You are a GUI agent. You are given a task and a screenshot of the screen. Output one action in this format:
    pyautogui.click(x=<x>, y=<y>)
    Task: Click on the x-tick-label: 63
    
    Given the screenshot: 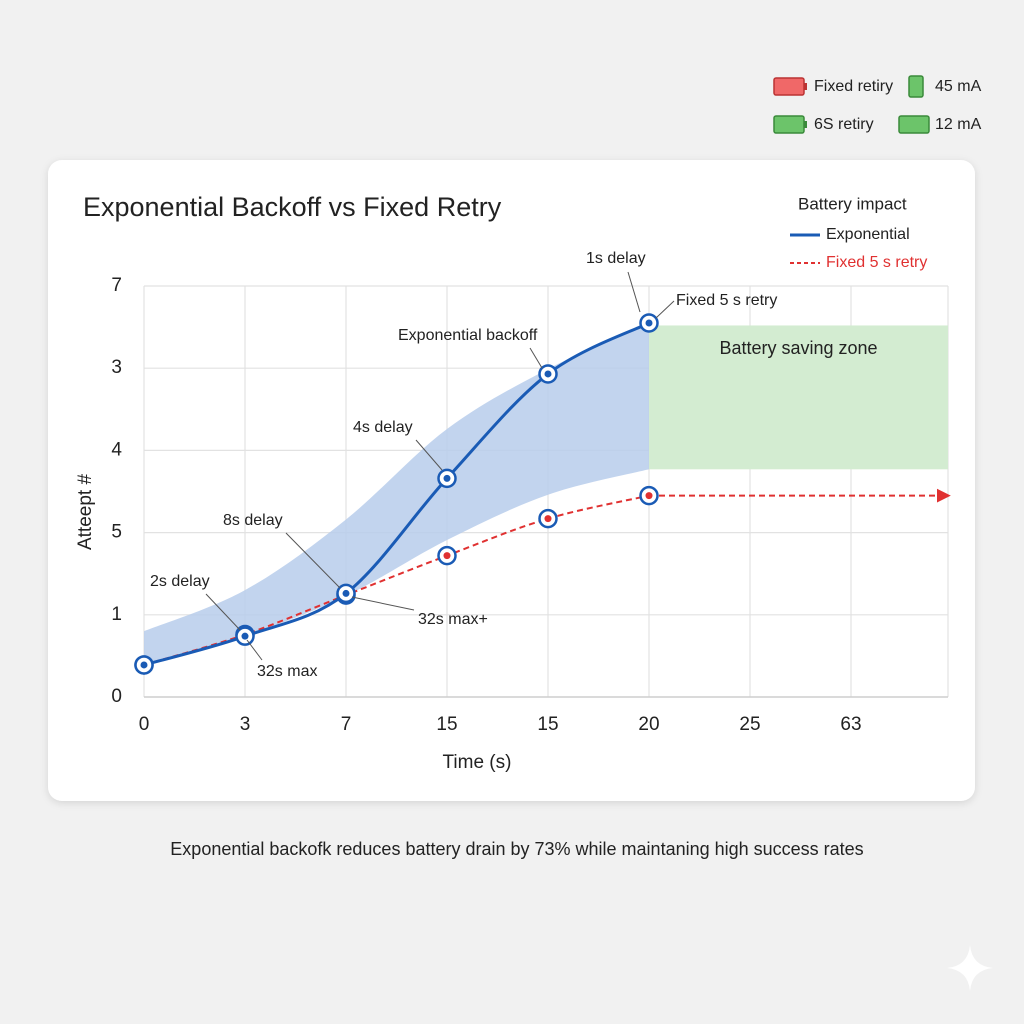 What is the action you would take?
    pyautogui.click(x=850, y=724)
    